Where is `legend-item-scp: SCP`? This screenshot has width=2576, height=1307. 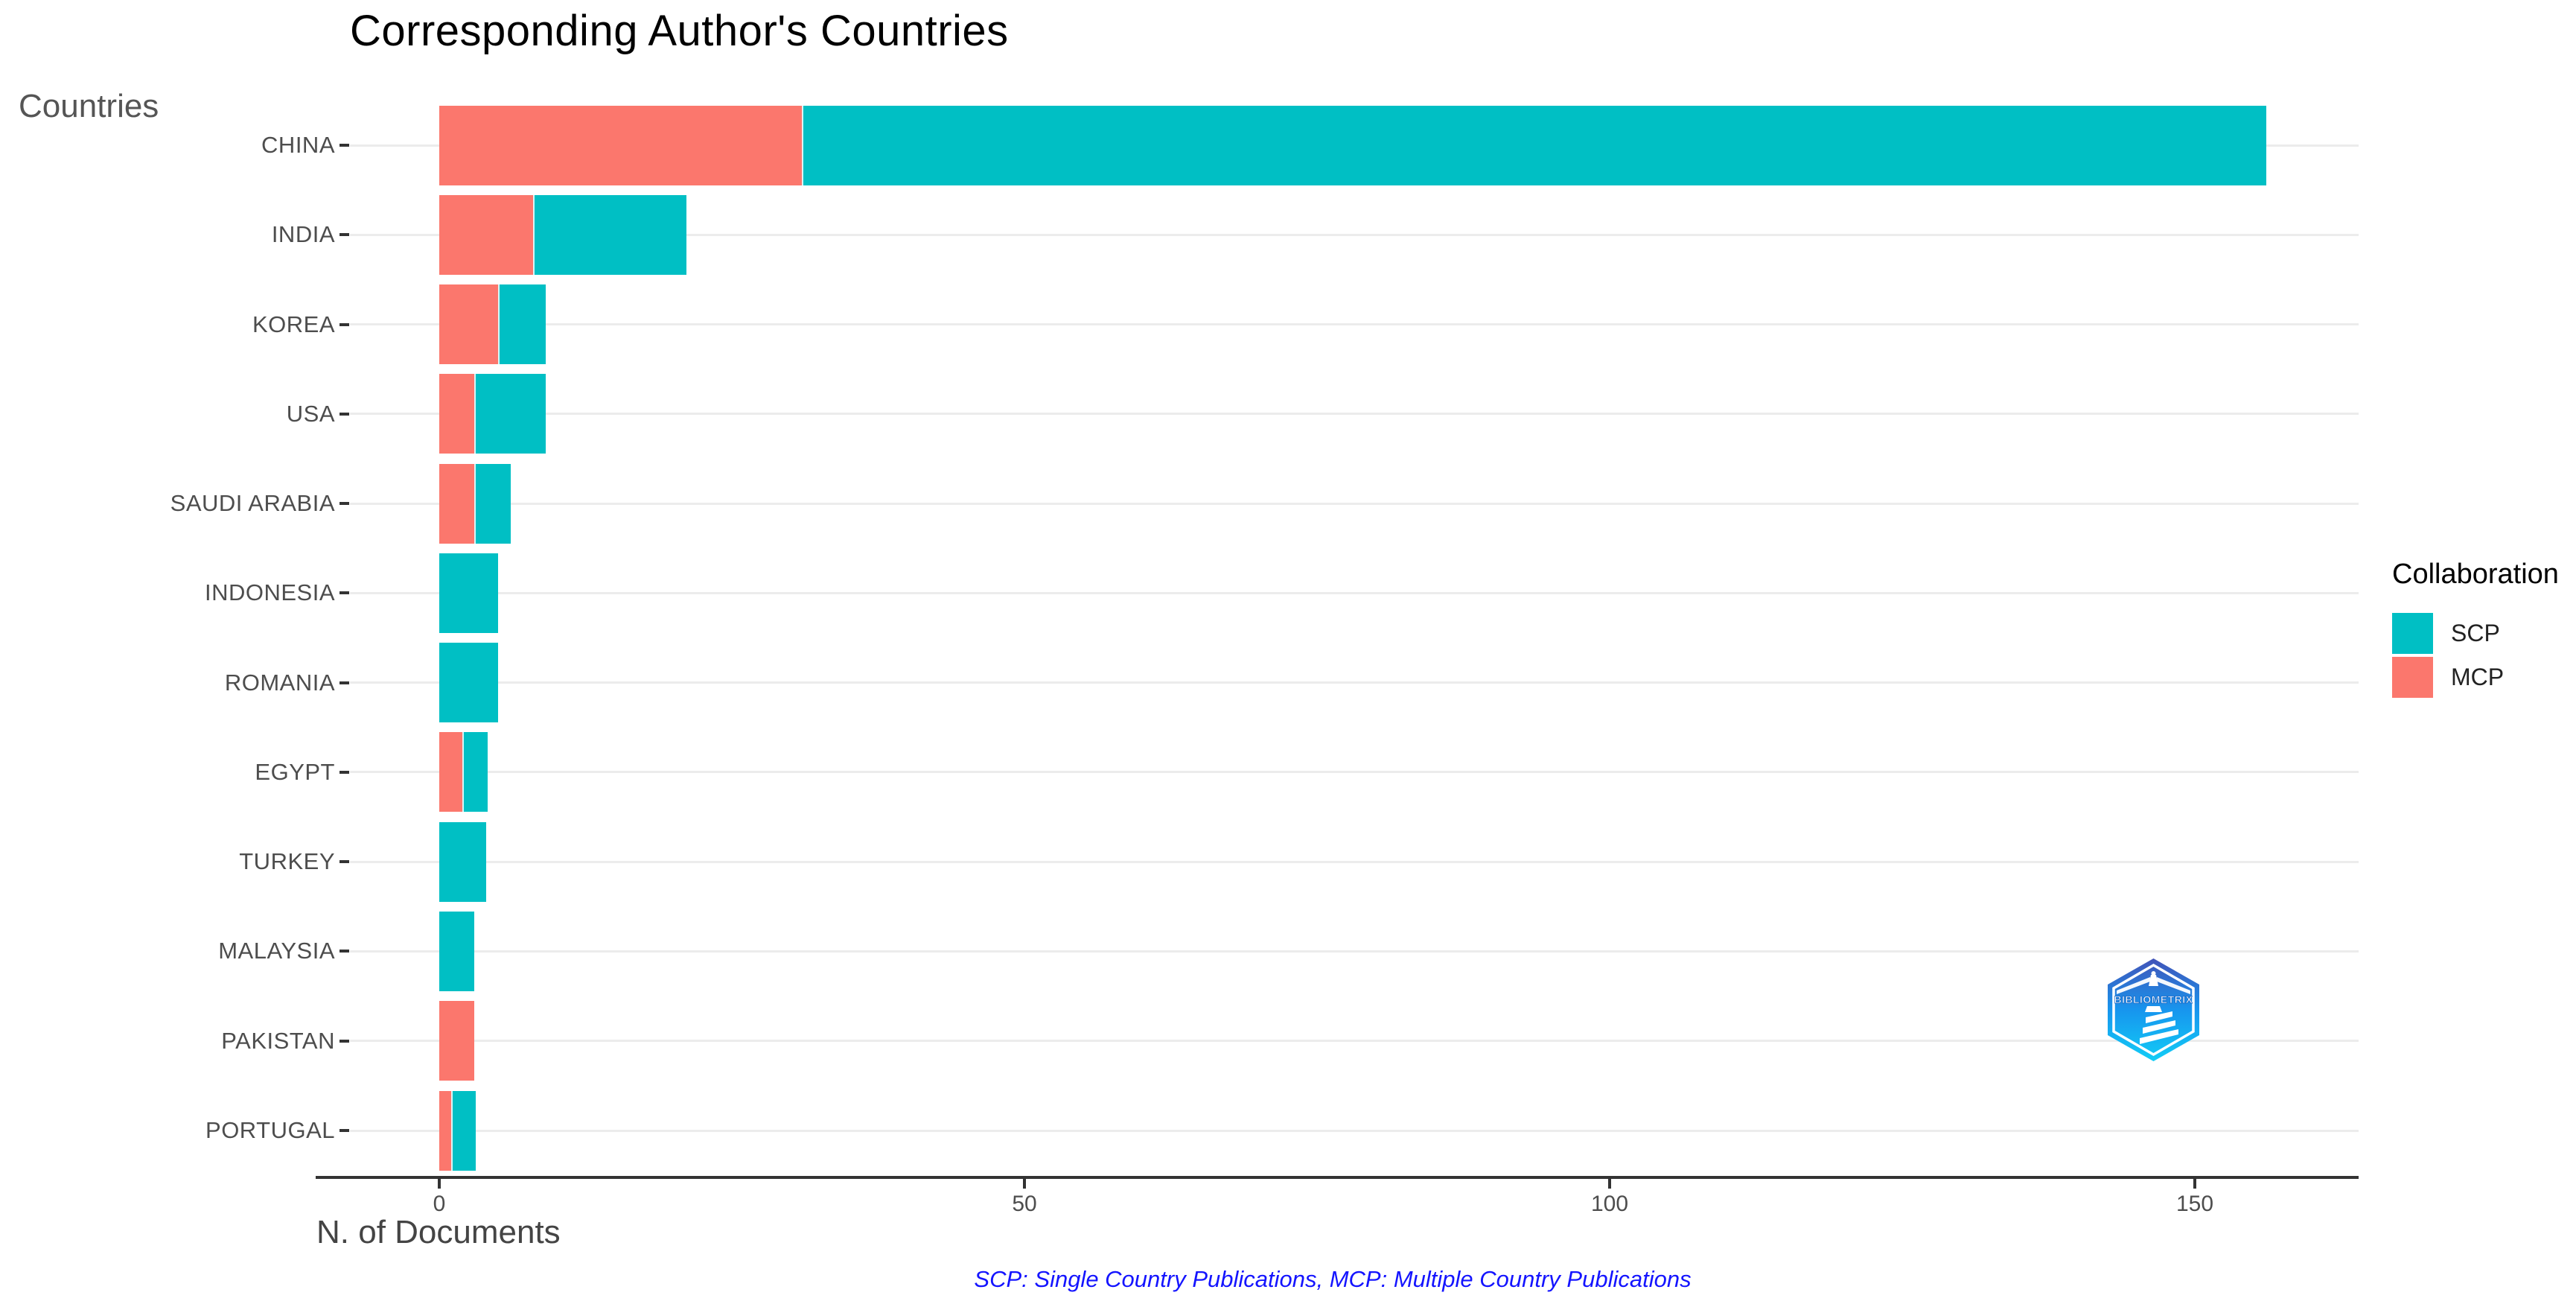 legend-item-scp: SCP is located at coordinates (2475, 633).